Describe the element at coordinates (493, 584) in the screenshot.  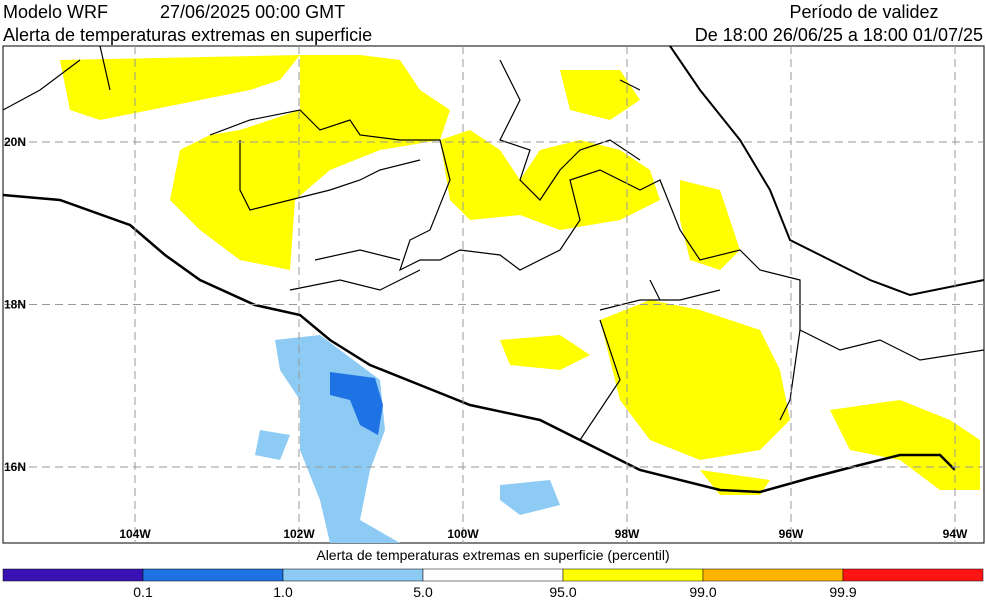
I see `colorbar: 0.1 1.0 5.0 95.0 99.0 99.9` at that location.